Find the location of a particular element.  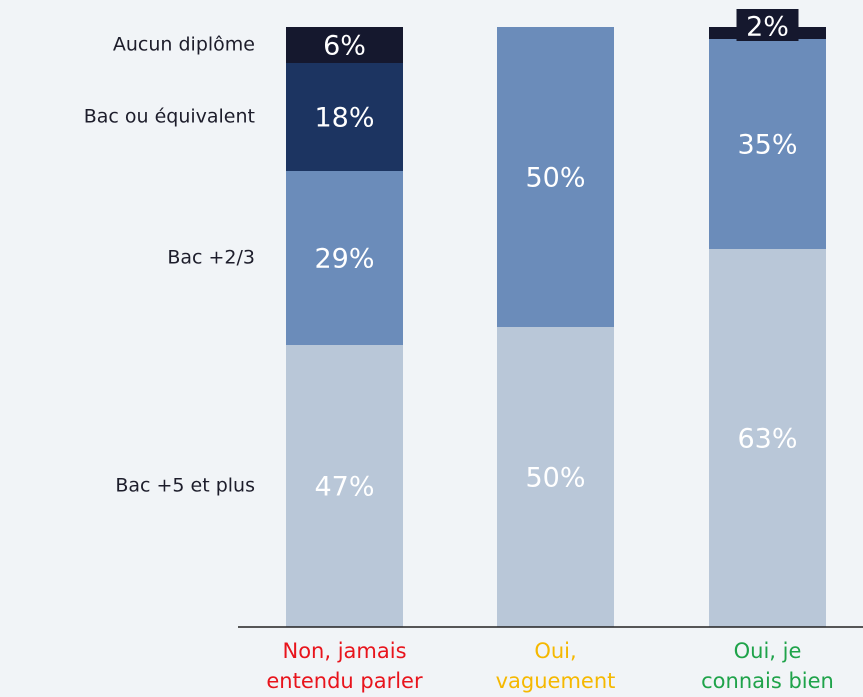

x-tick-line: Oui, je is located at coordinates (768, 651).